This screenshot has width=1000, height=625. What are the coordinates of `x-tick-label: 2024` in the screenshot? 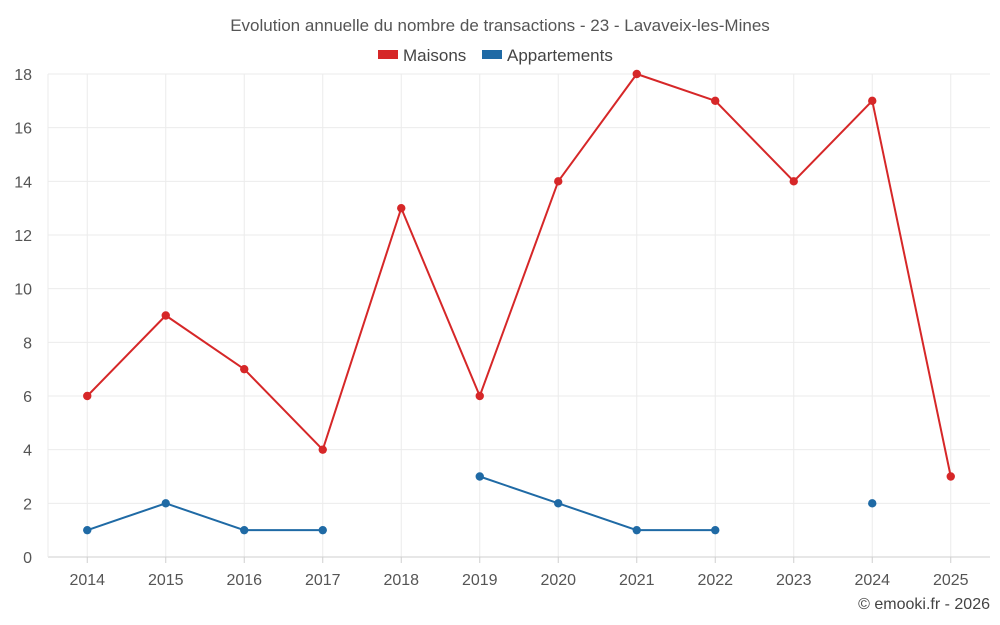 It's located at (872, 580).